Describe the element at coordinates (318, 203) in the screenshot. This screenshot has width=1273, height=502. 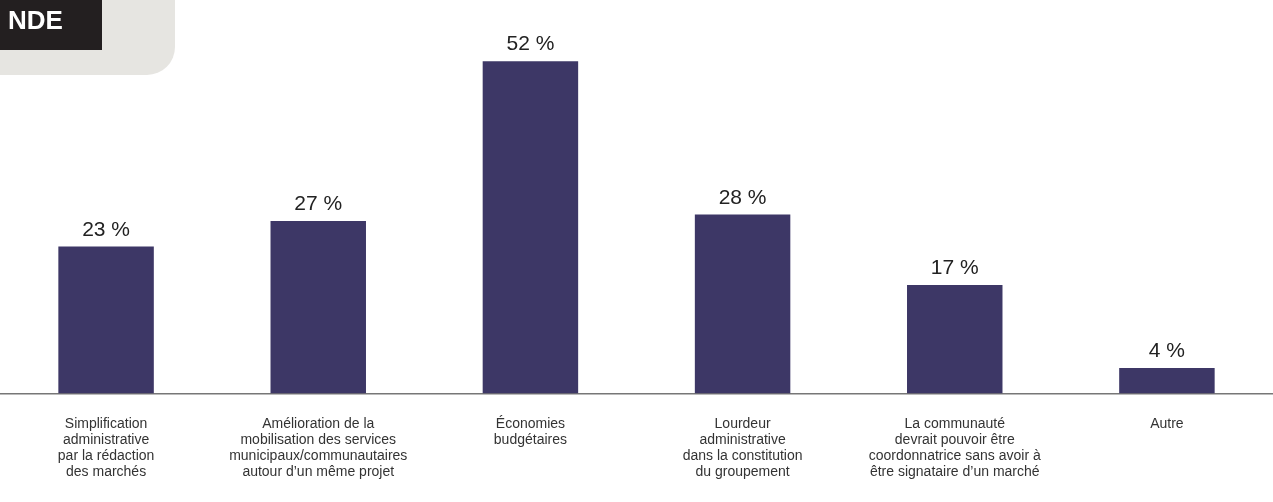
I see `data-label: 27 %` at that location.